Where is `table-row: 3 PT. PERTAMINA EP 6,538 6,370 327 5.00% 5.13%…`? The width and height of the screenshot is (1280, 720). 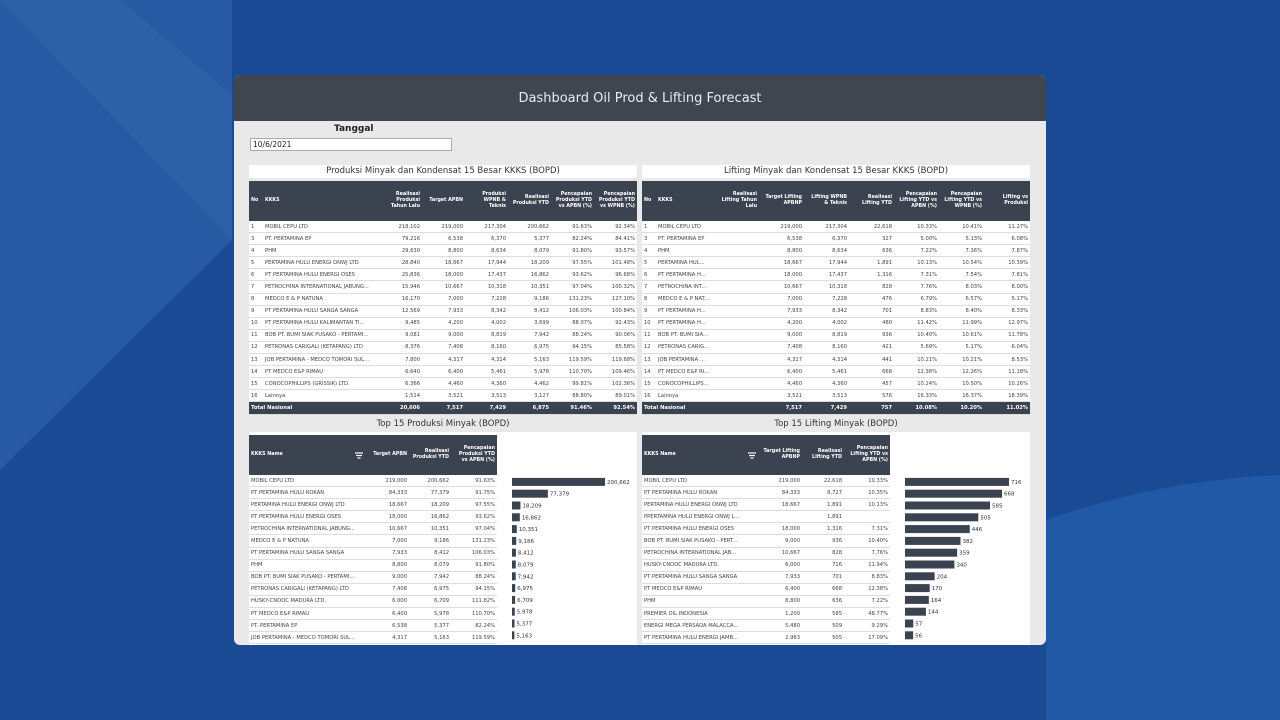
table-row: 3 PT. PERTAMINA EP 6,538 6,370 327 5.00% 5.13%… is located at coordinates (836, 239).